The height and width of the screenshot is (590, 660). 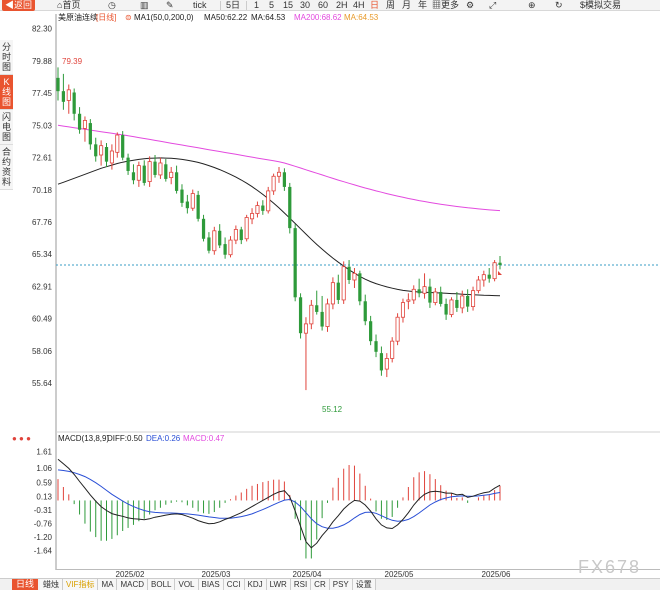 I want to click on period-15-button: 15, so click(x=288, y=5).